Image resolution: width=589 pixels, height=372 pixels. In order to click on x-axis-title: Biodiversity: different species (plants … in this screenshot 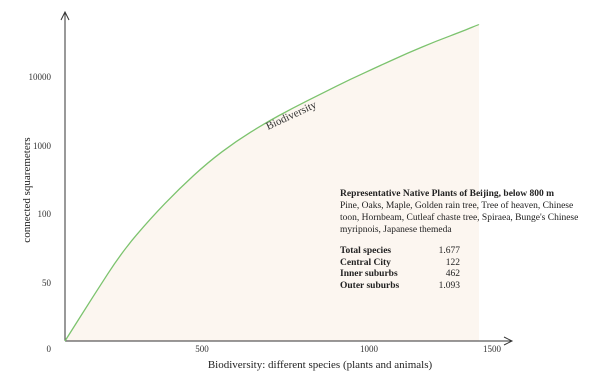, I will do `click(320, 365)`.